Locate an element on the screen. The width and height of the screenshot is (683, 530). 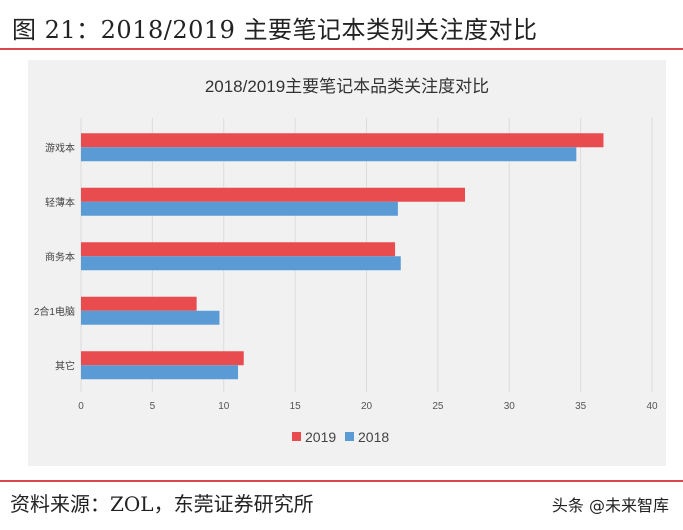
x-tick-label: 10 is located at coordinates (224, 406).